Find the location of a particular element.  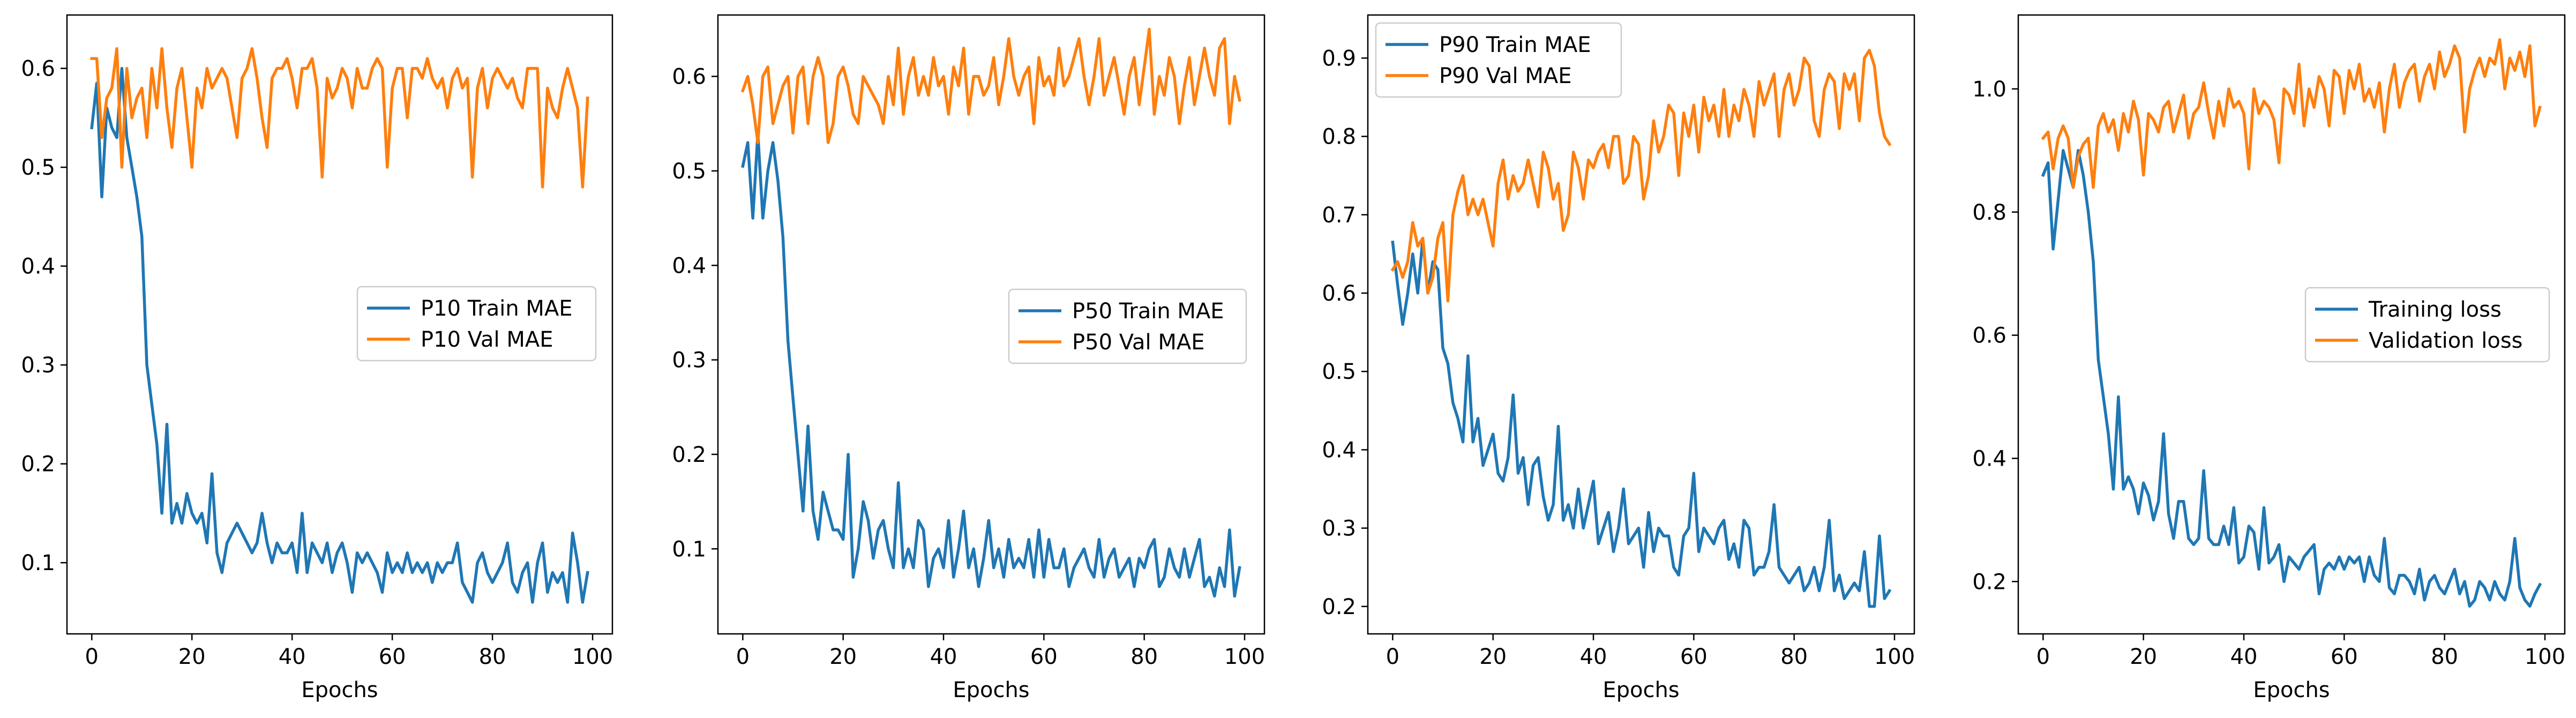

legend-label: P50 Train MAE is located at coordinates (1148, 311).